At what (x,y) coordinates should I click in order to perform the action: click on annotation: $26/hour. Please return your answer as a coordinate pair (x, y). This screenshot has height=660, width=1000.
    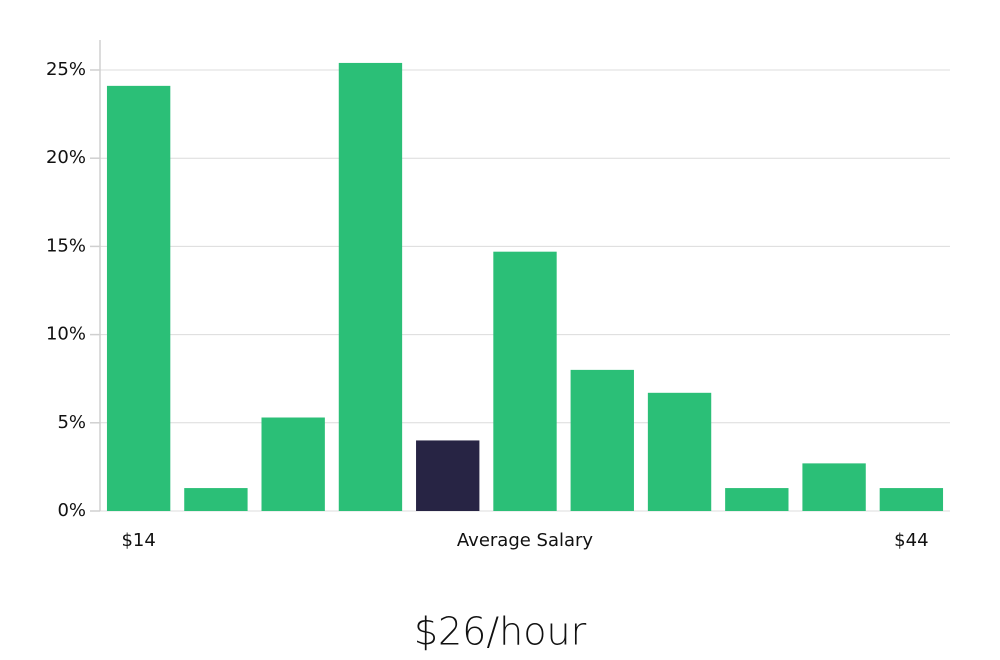
    Looking at the image, I should click on (500, 632).